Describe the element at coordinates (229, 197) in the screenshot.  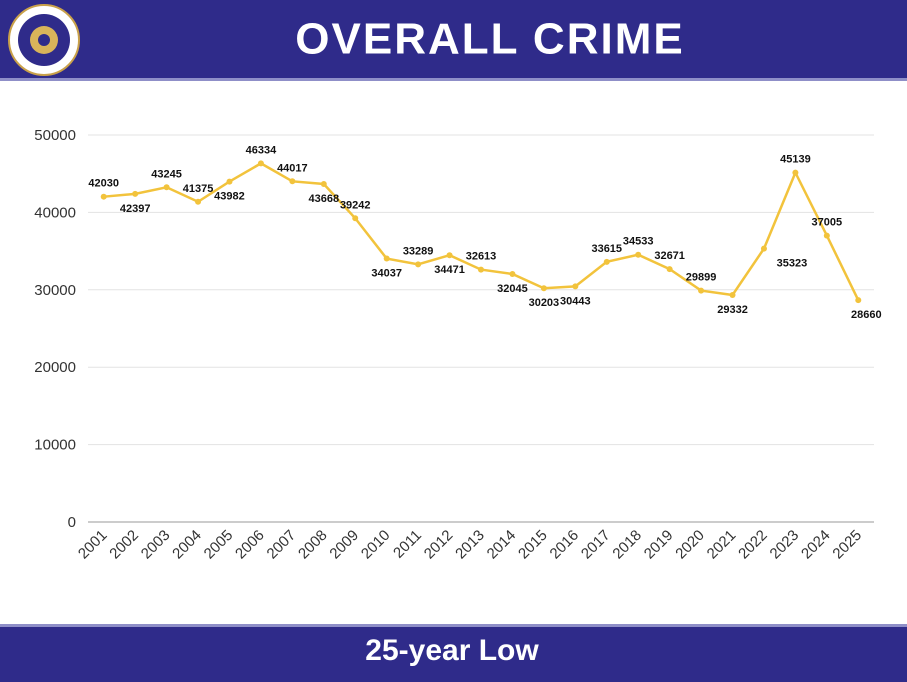
I see `data-label: 43982` at that location.